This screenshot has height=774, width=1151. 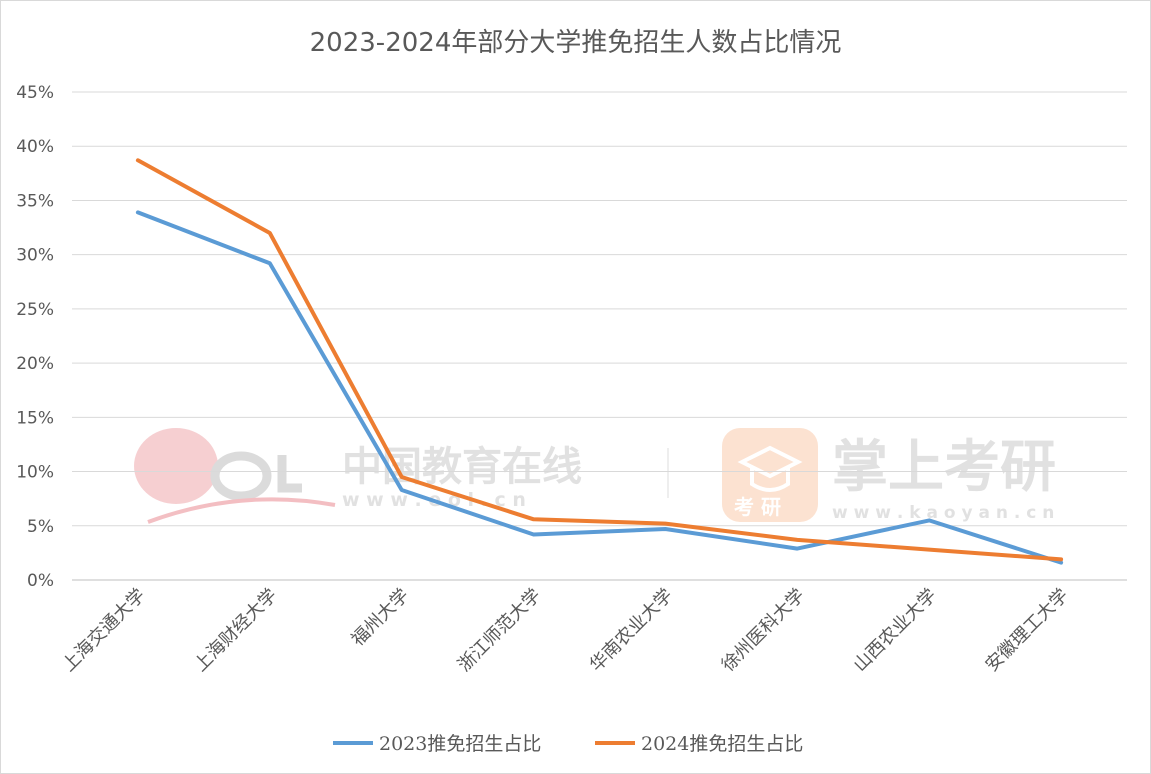 What do you see at coordinates (568, 744) in the screenshot?
I see `legend: 2023推免招生占比 2024推免招生占比` at bounding box center [568, 744].